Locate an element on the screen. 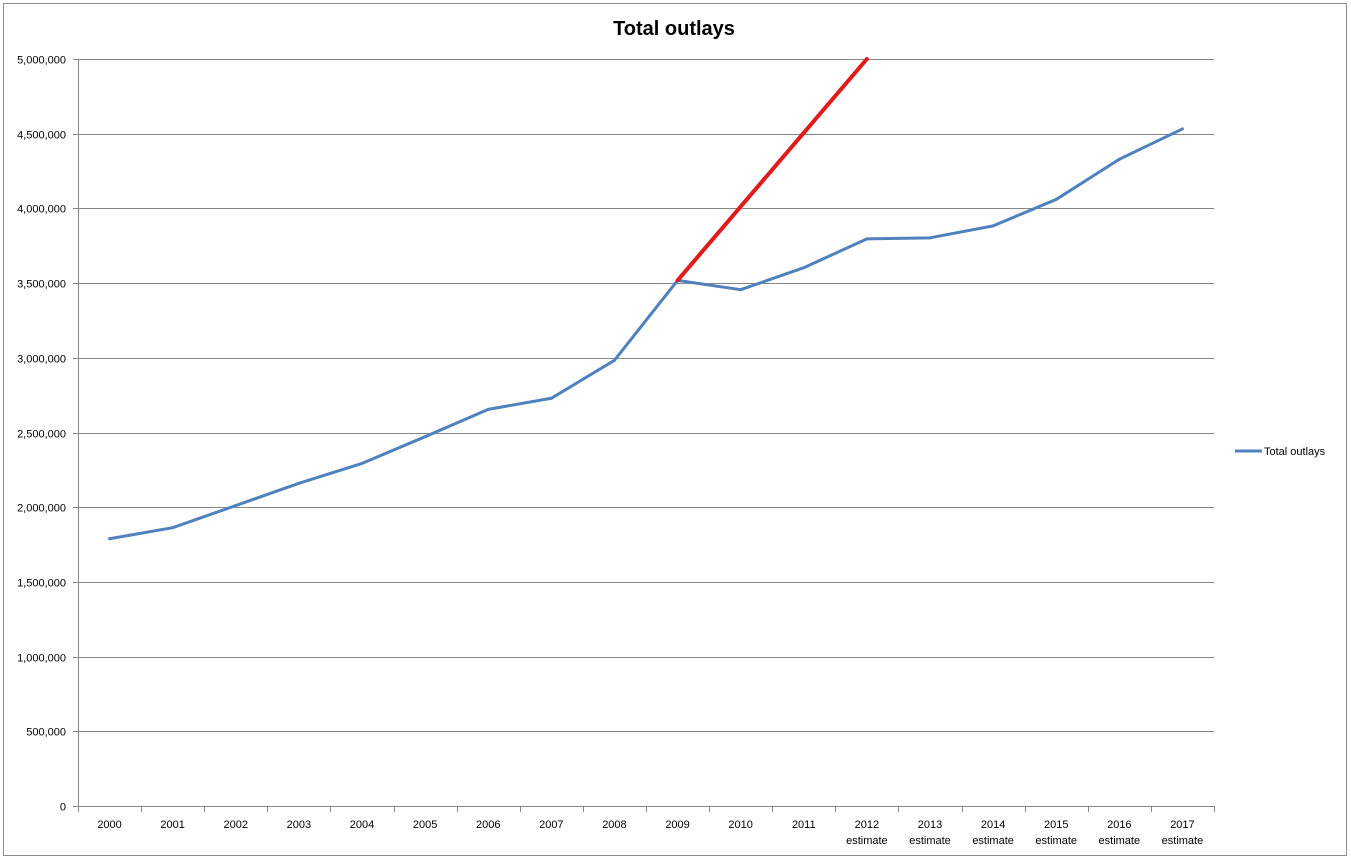  x-tick-label: 2004 is located at coordinates (362, 825).